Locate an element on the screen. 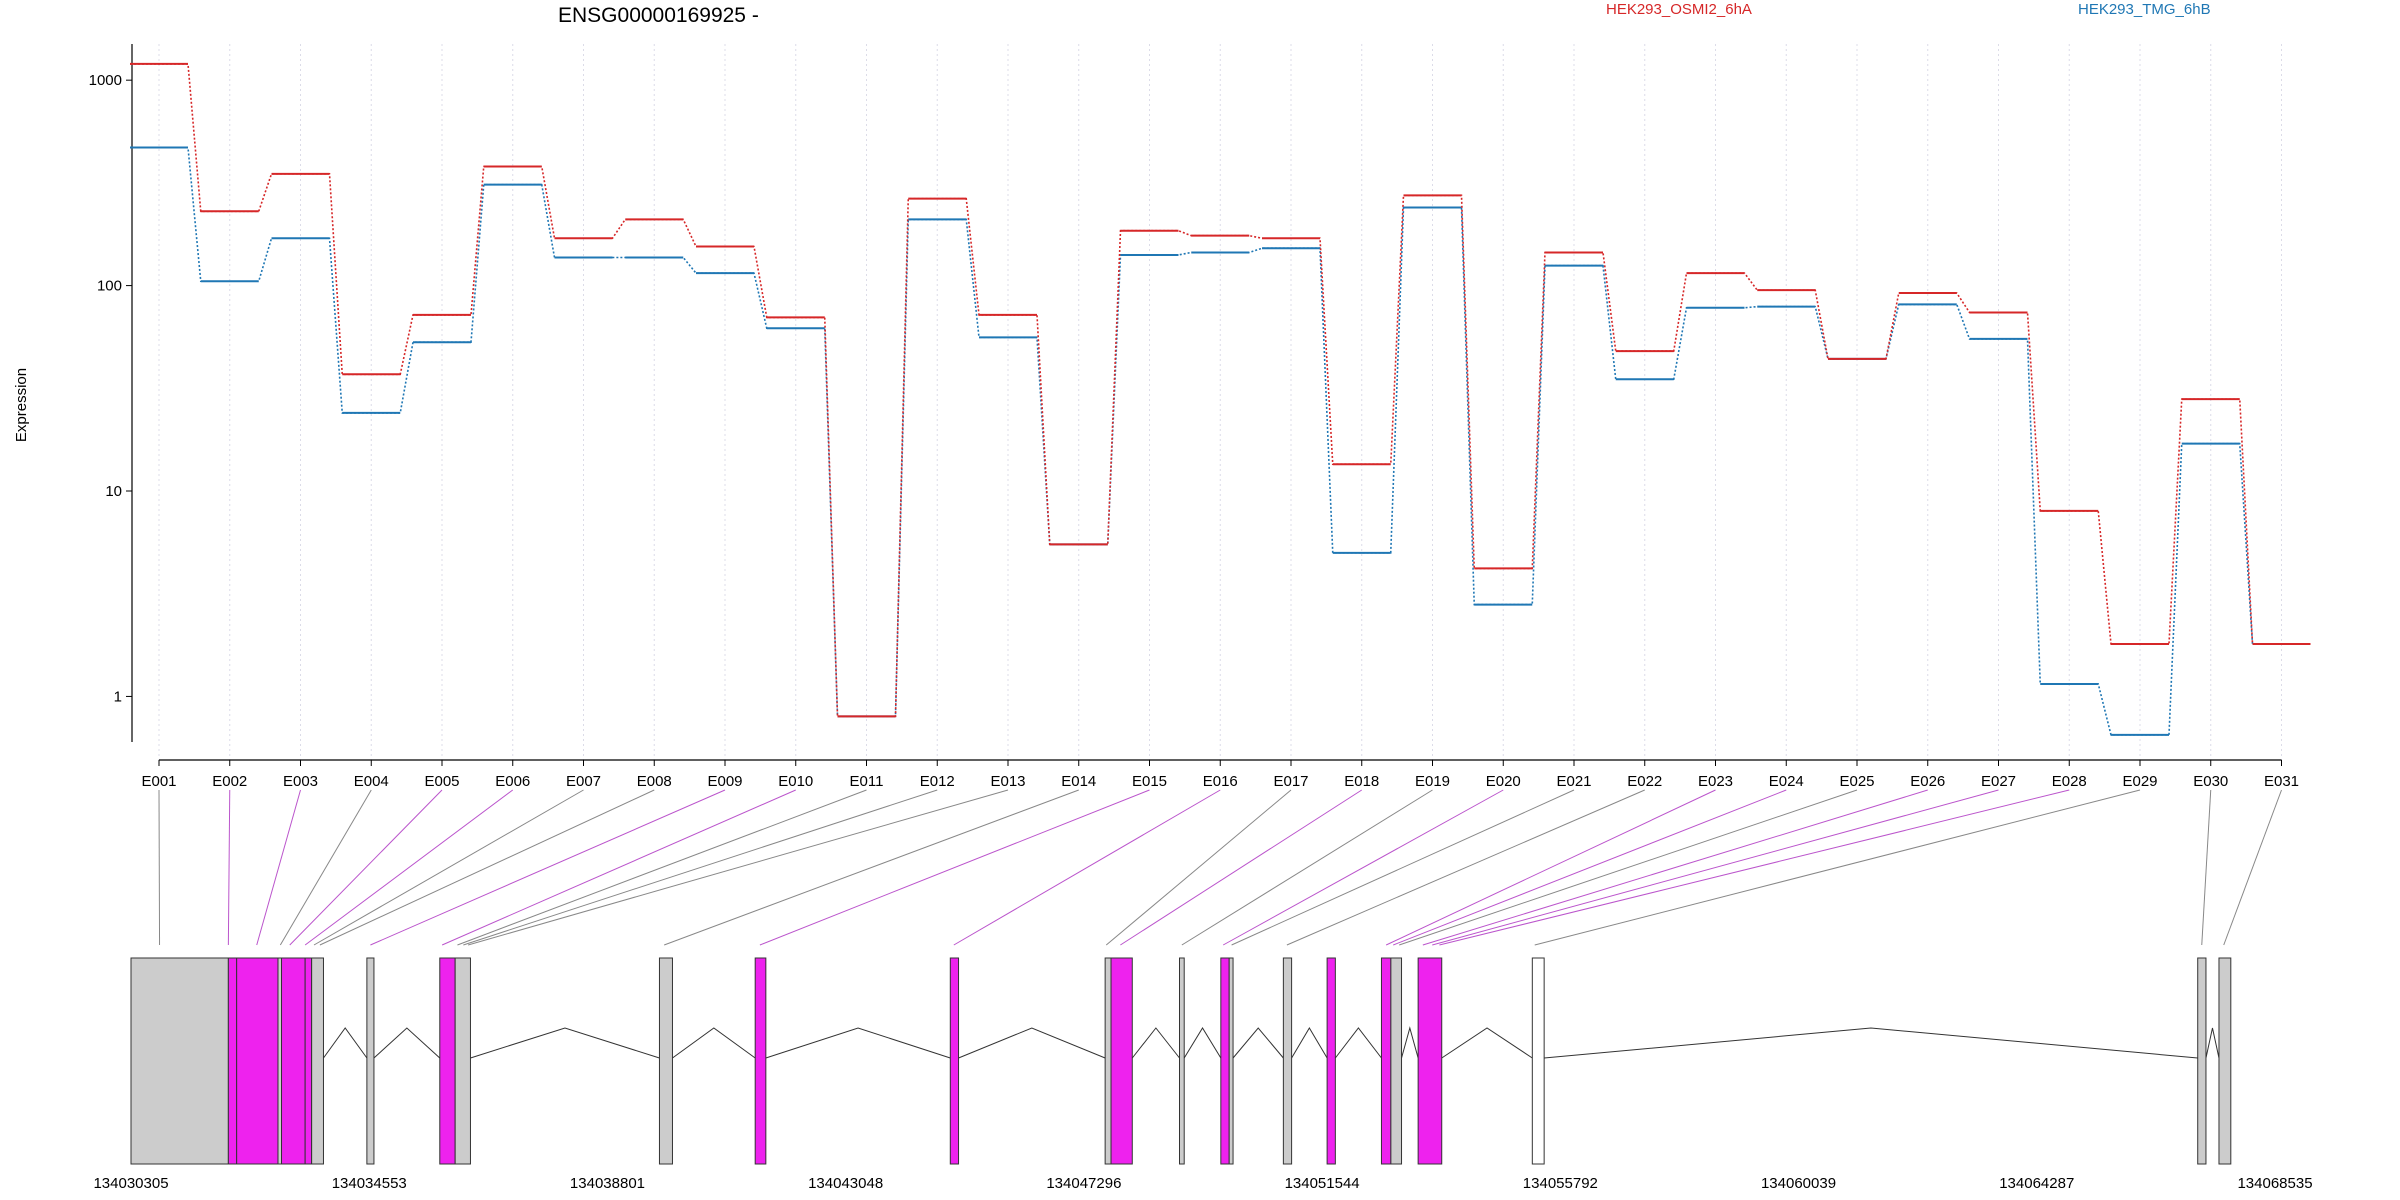 Image resolution: width=2400 pixels, height=1200 pixels. y-tick-label: 1000 is located at coordinates (105, 80).